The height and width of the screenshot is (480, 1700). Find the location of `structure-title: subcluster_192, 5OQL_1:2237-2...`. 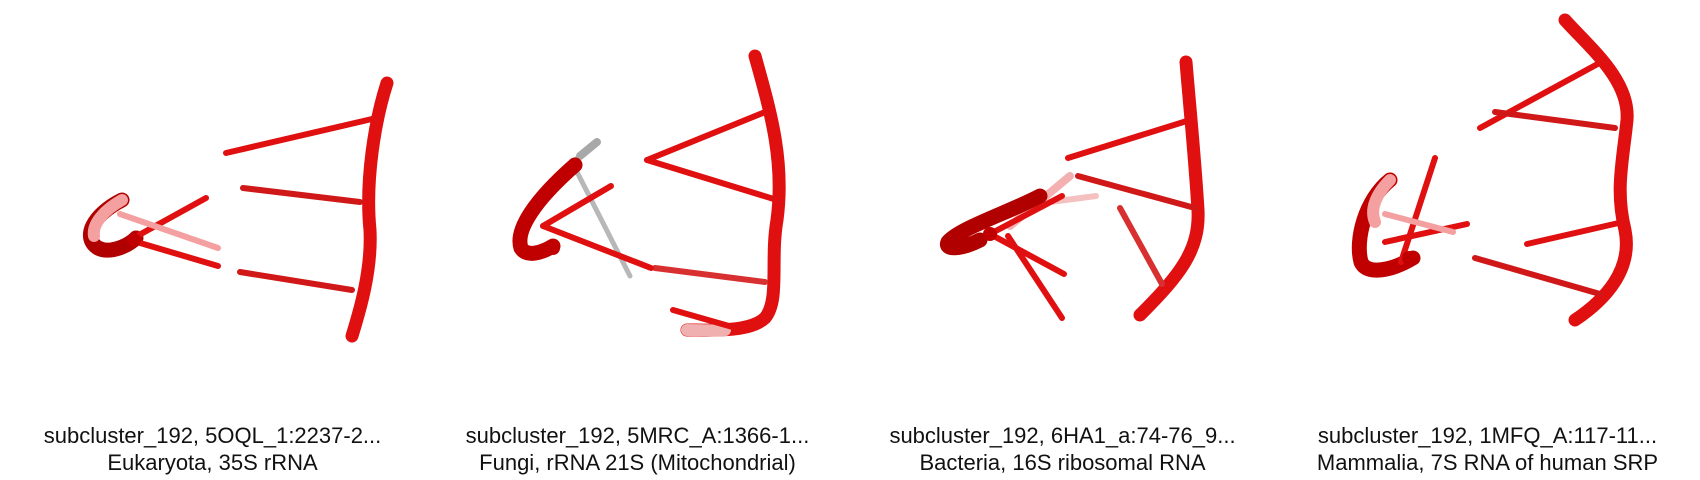

structure-title: subcluster_192, 5OQL_1:2237-2... is located at coordinates (212, 435).